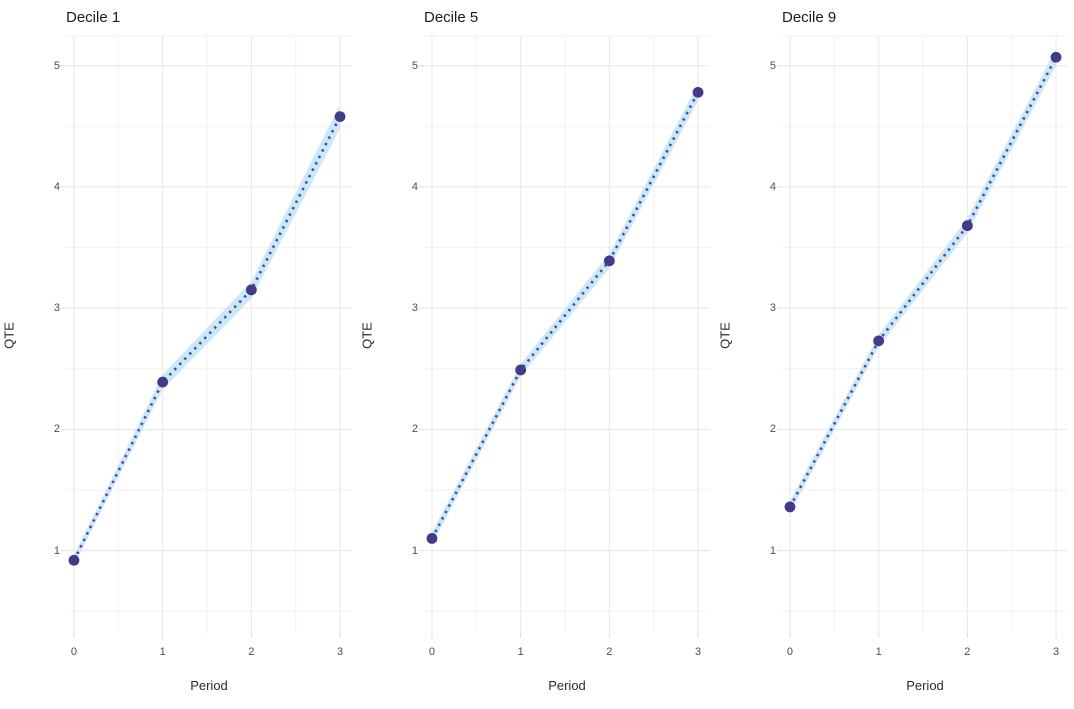  Describe the element at coordinates (93, 17) in the screenshot. I see `panel-title: Decile 1` at that location.